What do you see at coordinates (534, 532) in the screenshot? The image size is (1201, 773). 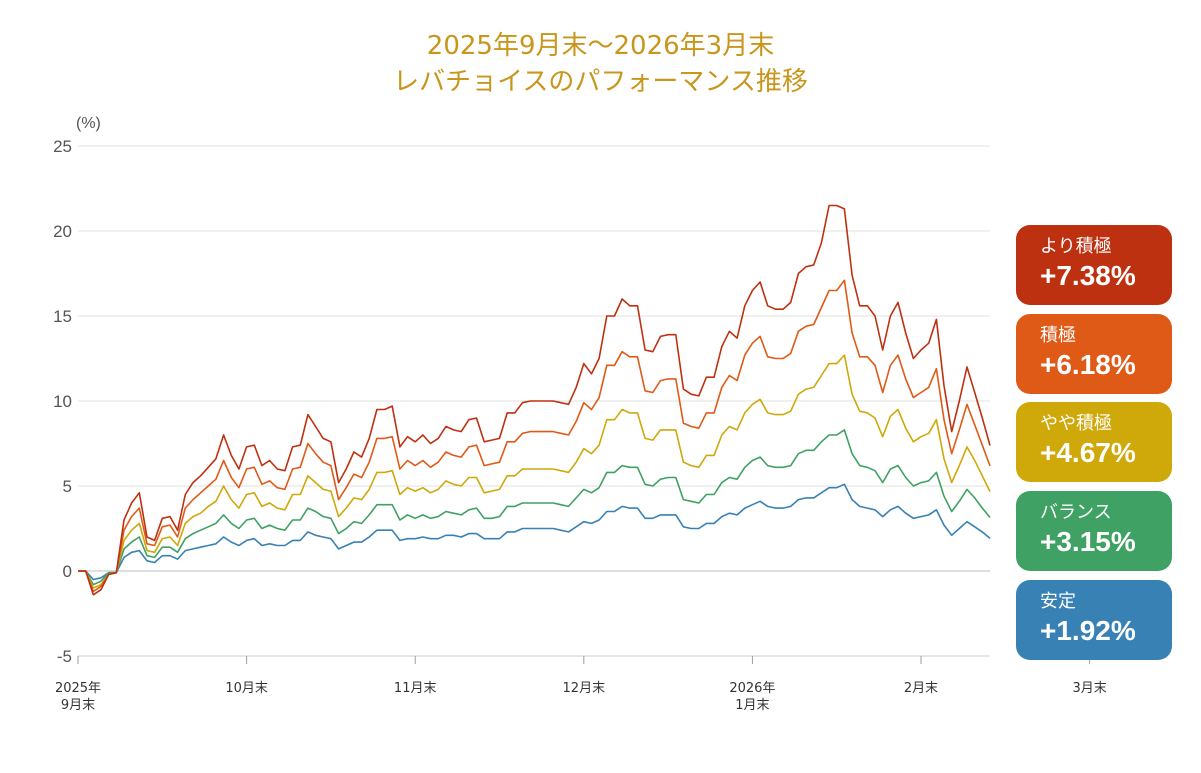 I see `series-line-s5` at bounding box center [534, 532].